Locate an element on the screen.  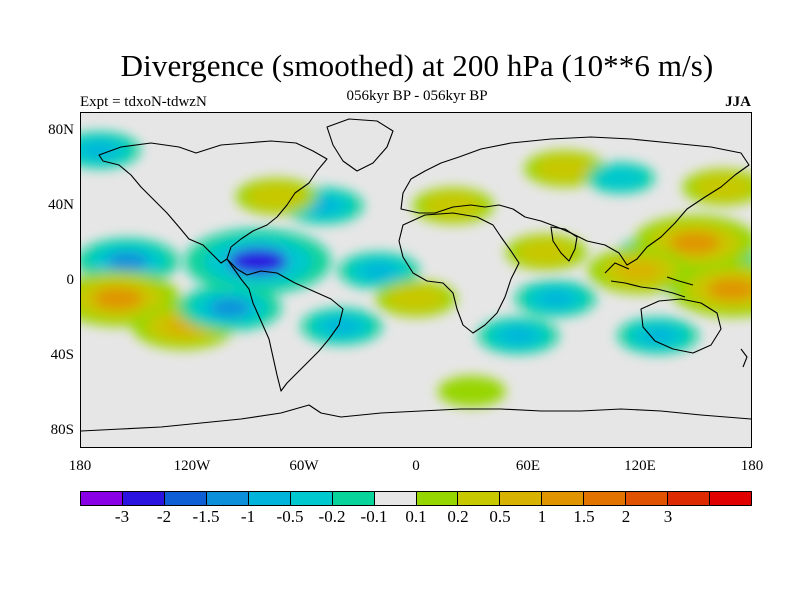
colorbar-label: 1.5 is located at coordinates (584, 516).